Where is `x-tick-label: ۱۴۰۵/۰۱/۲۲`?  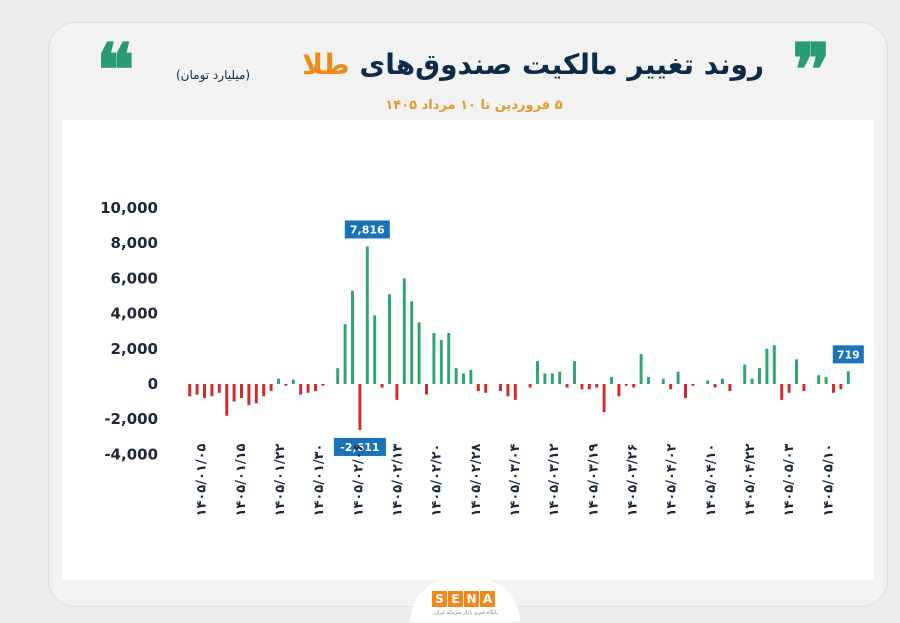 x-tick-label: ۱۴۰۵/۰۱/۲۲ is located at coordinates (280, 479).